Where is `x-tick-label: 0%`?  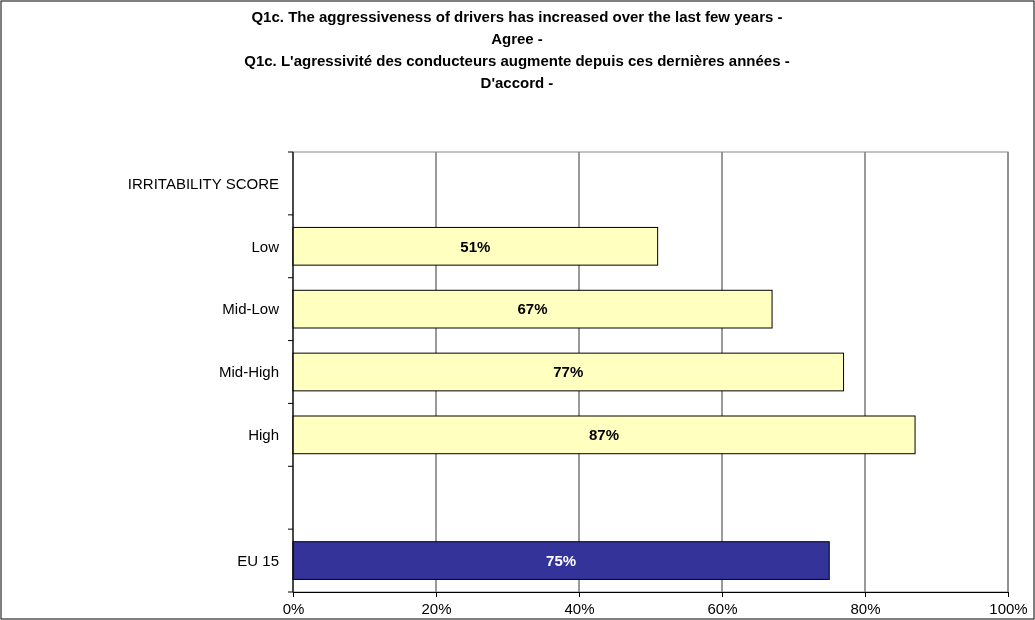
x-tick-label: 0% is located at coordinates (293, 608).